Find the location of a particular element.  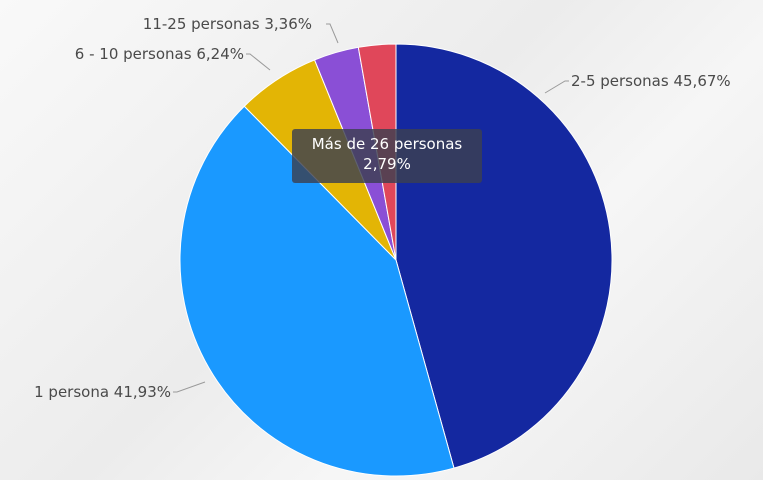

tooltip-category: Más de 26 personas is located at coordinates (387, 144).